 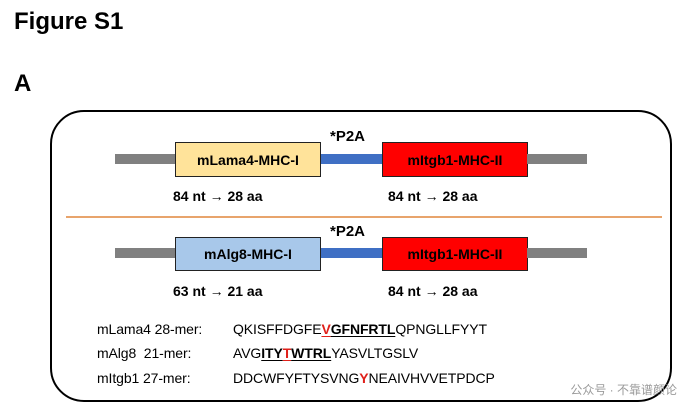 I want to click on mhc2-label-2: mItgb1-MHC-II, so click(x=455, y=254).